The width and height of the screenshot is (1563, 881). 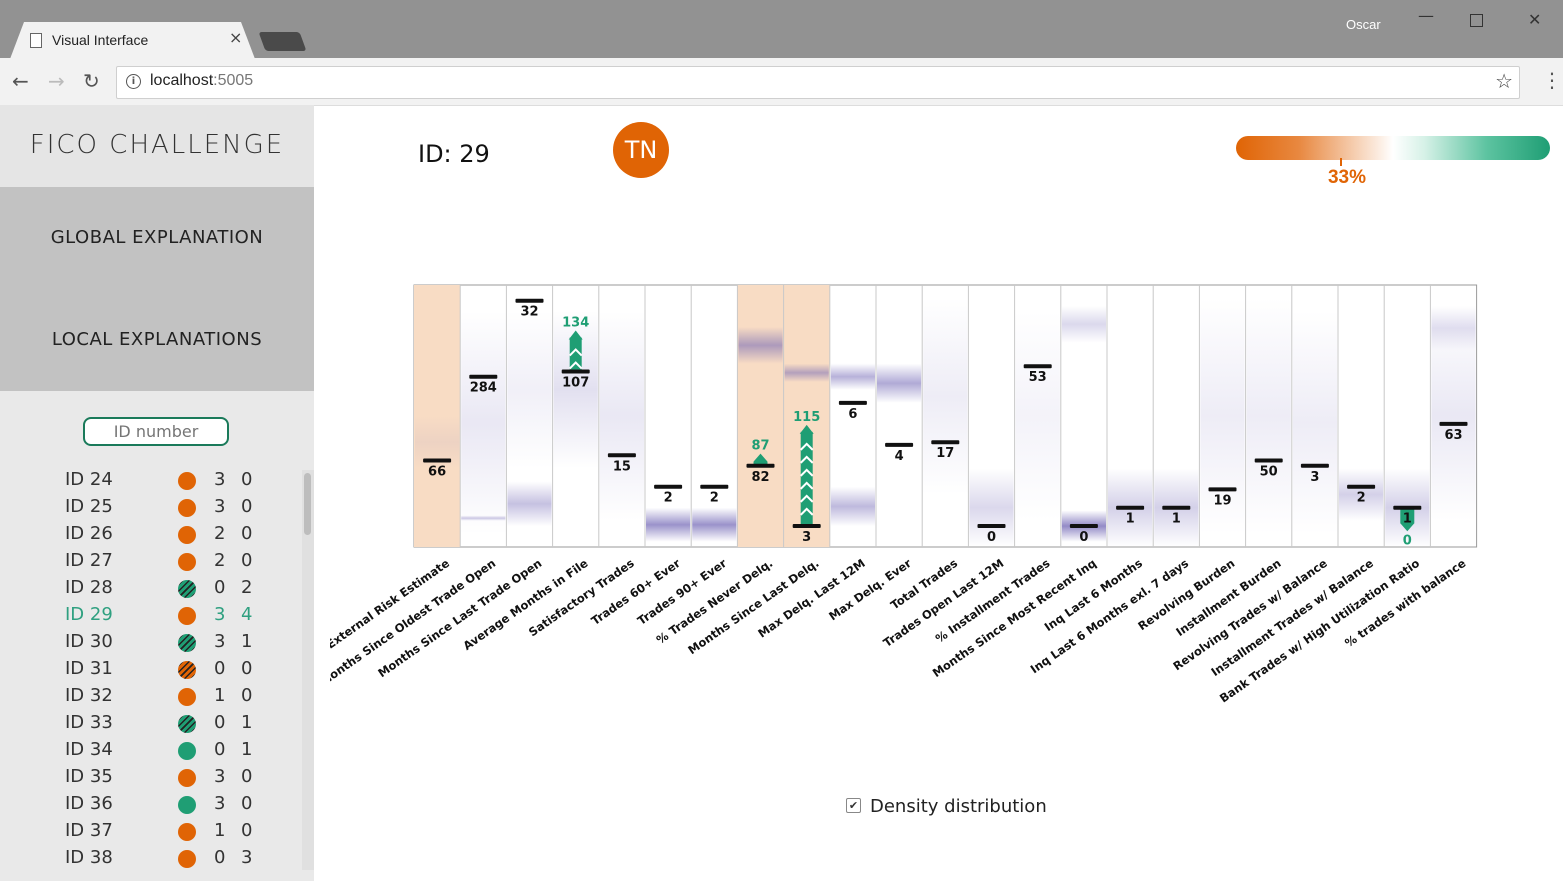 I want to click on close-window-button: ✕, so click(x=1535, y=19).